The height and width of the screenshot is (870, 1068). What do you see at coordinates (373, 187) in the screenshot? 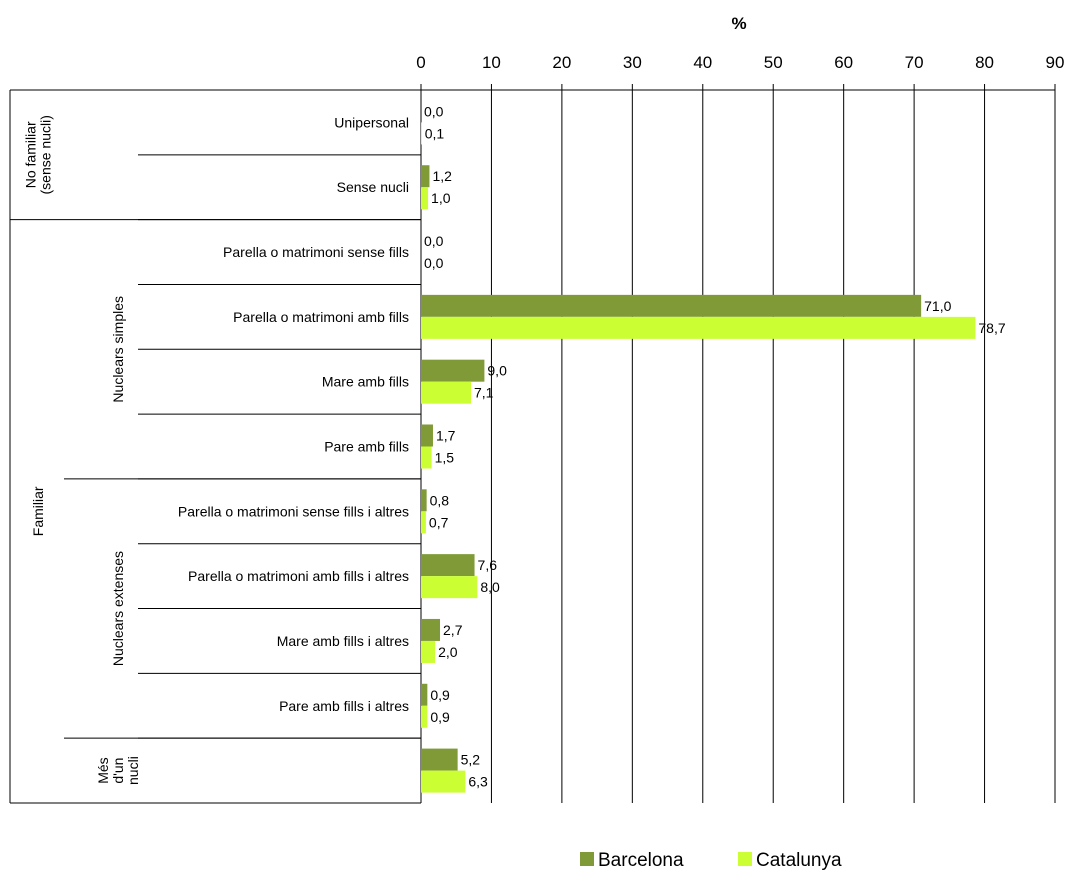
I see `category-label: Sense nucli` at bounding box center [373, 187].